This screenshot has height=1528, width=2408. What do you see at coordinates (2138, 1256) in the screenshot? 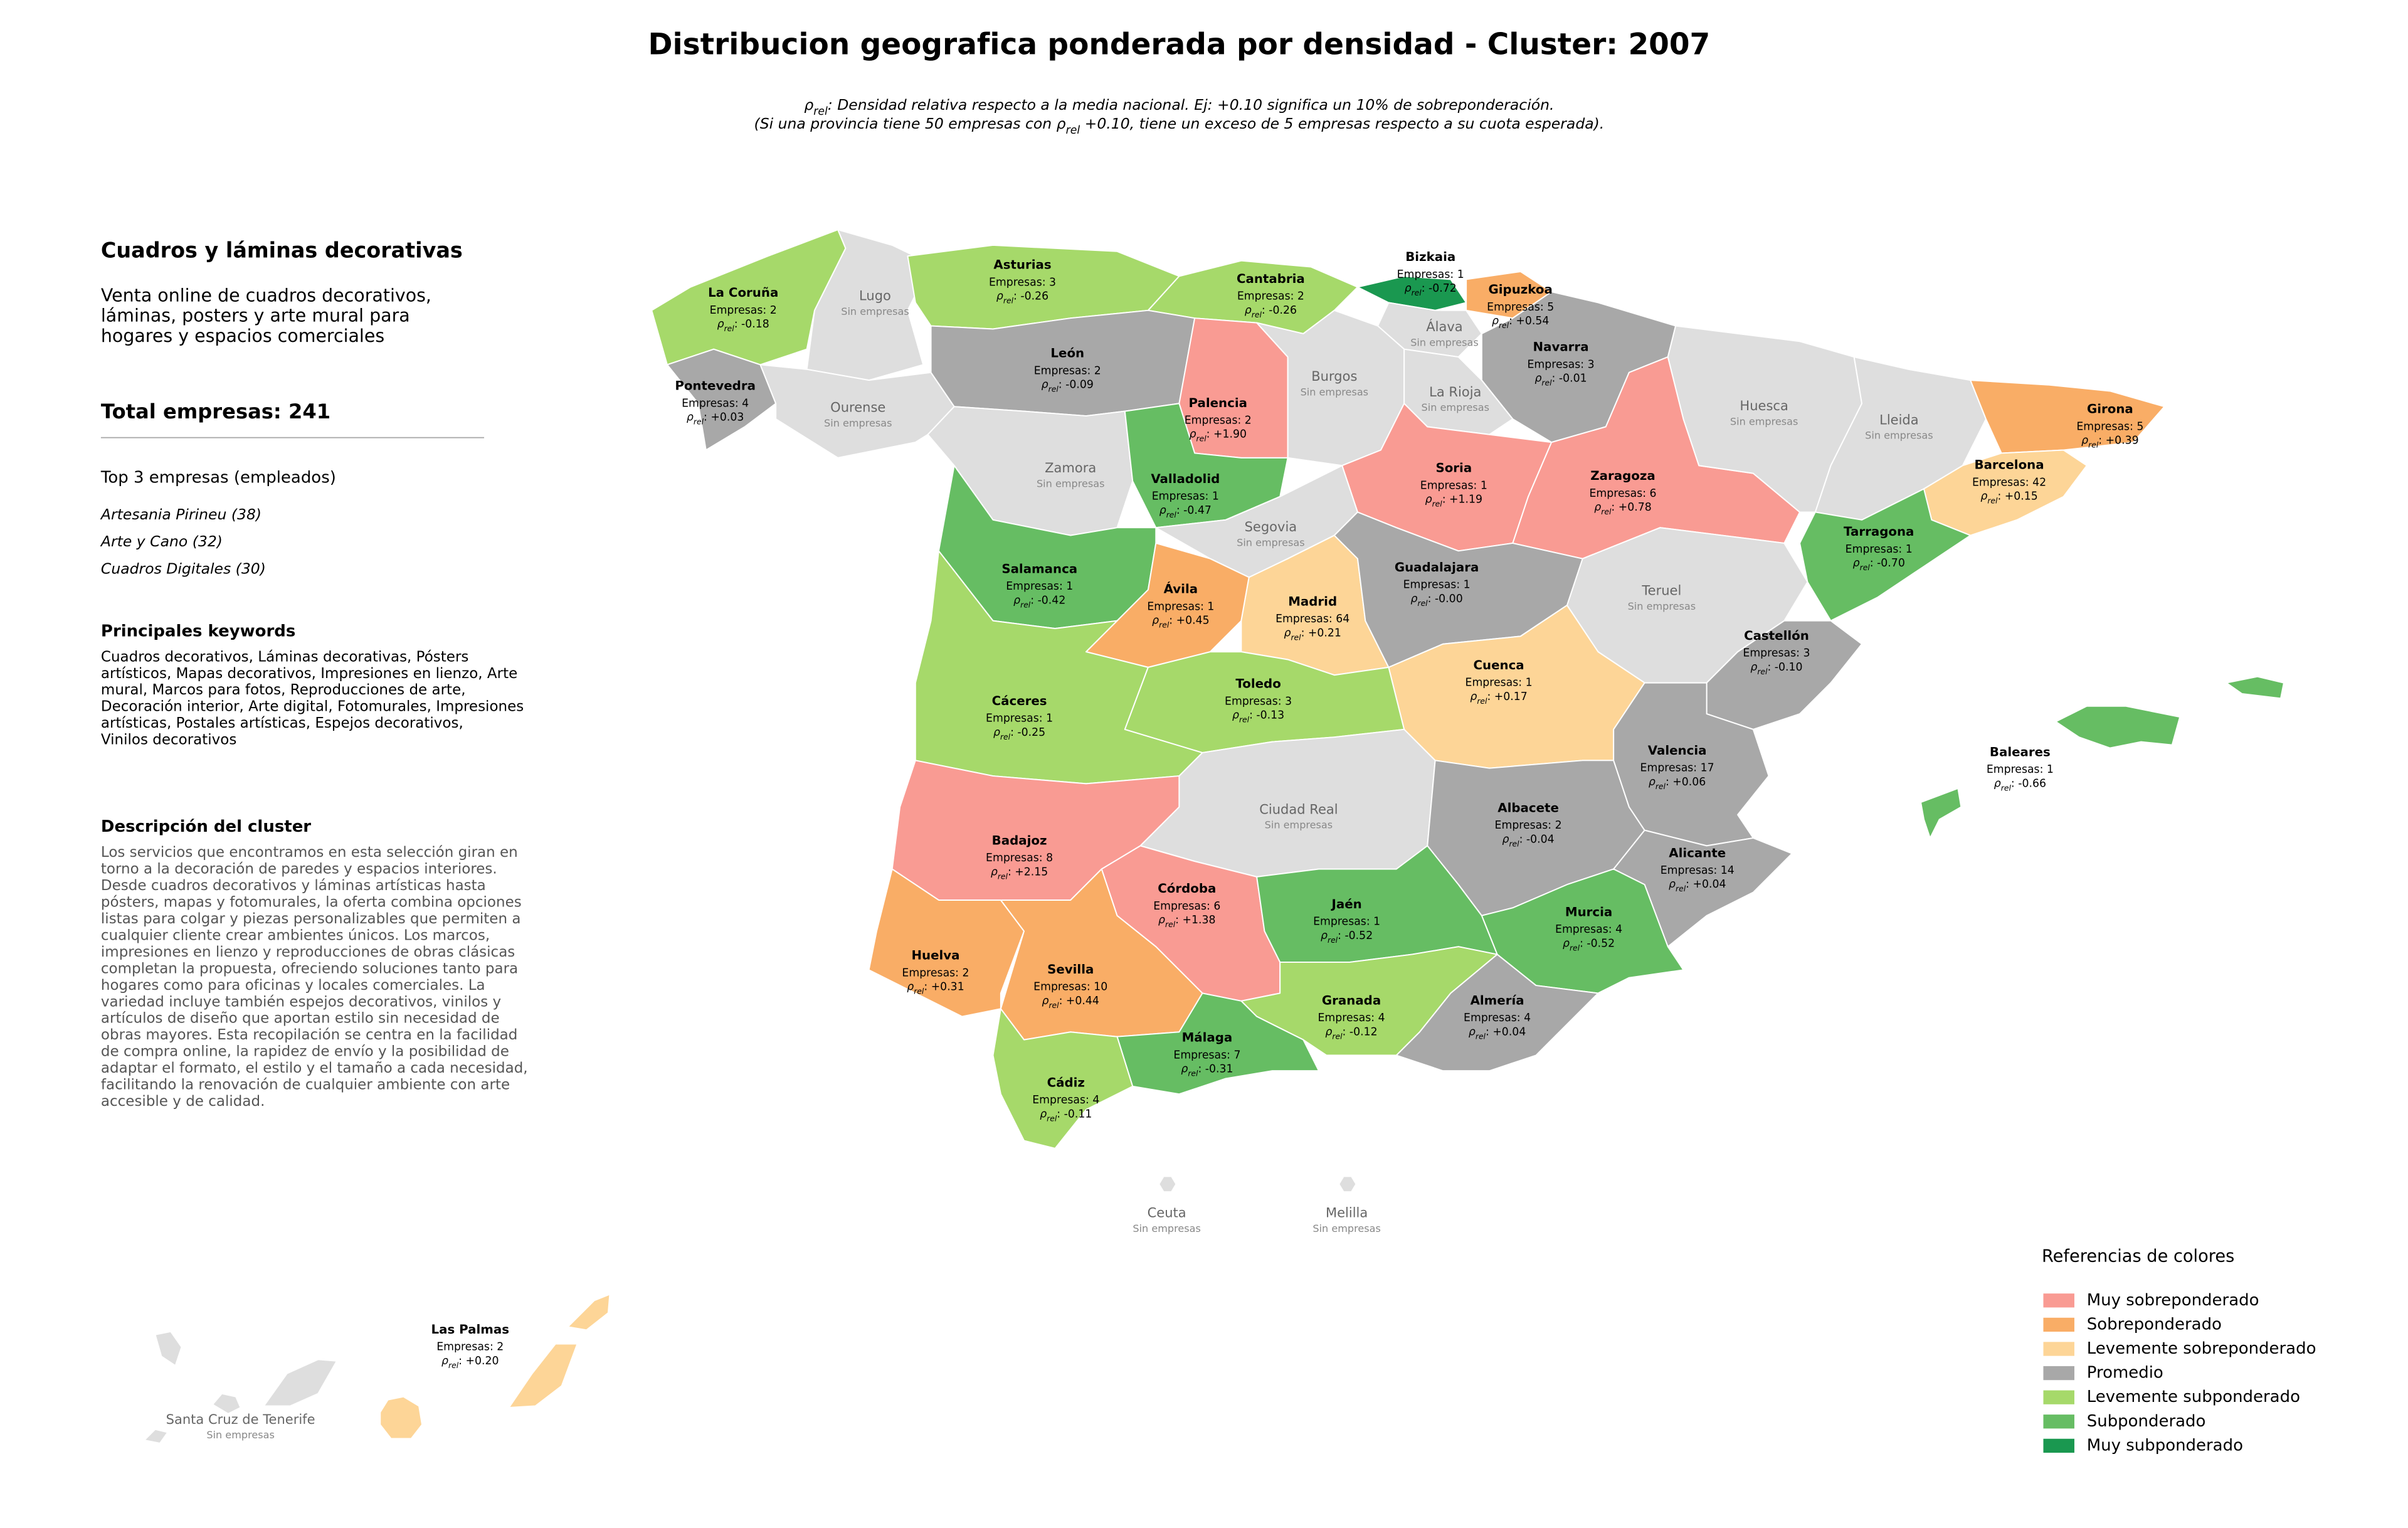
I see `legend-title: Referencias de colores` at bounding box center [2138, 1256].